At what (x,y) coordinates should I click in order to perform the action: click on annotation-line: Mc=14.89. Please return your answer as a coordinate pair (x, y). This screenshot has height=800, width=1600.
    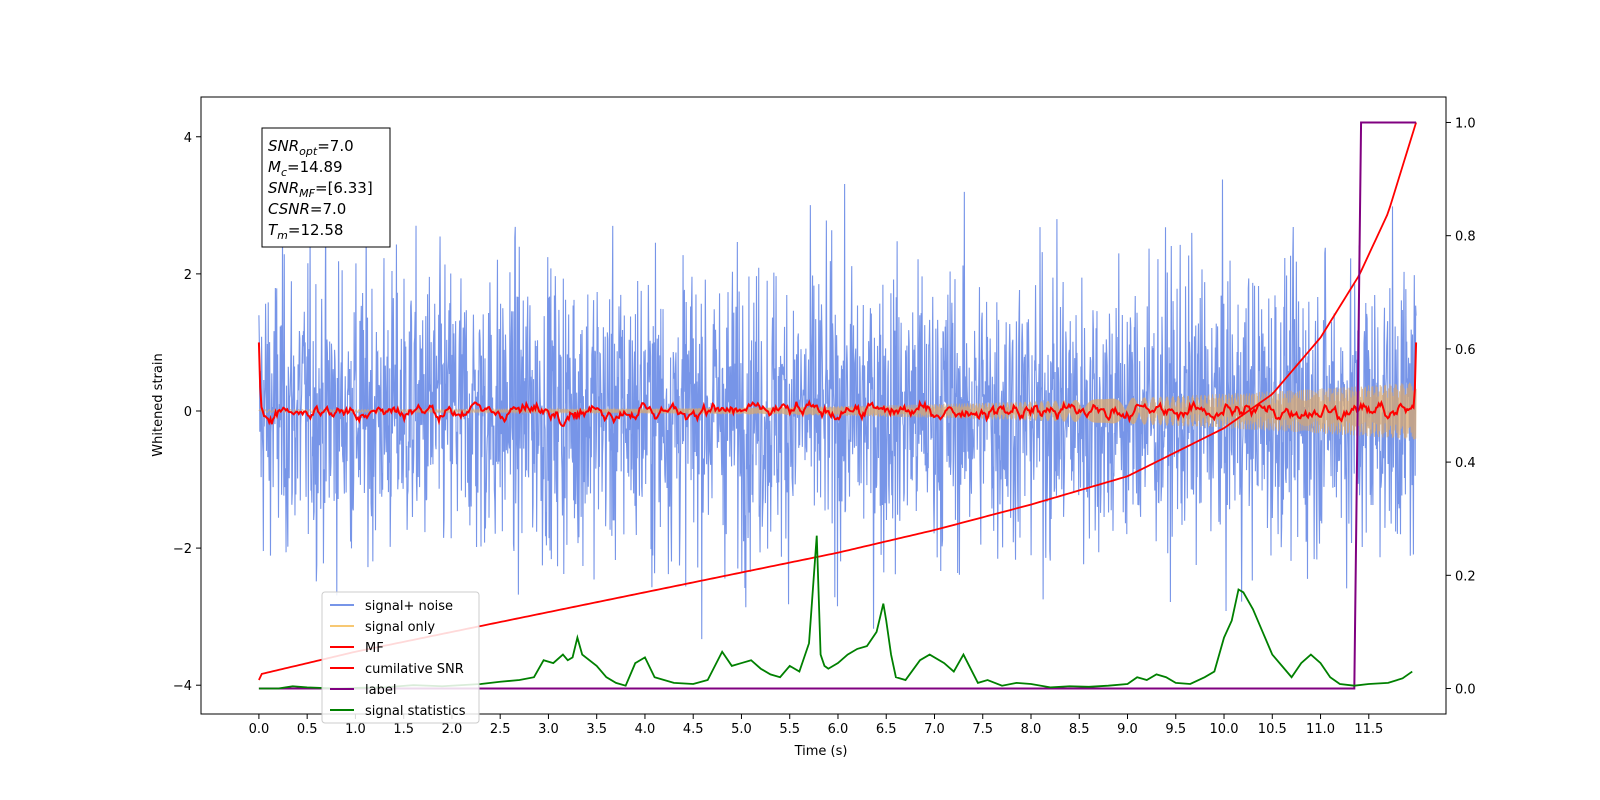
    Looking at the image, I should click on (305, 168).